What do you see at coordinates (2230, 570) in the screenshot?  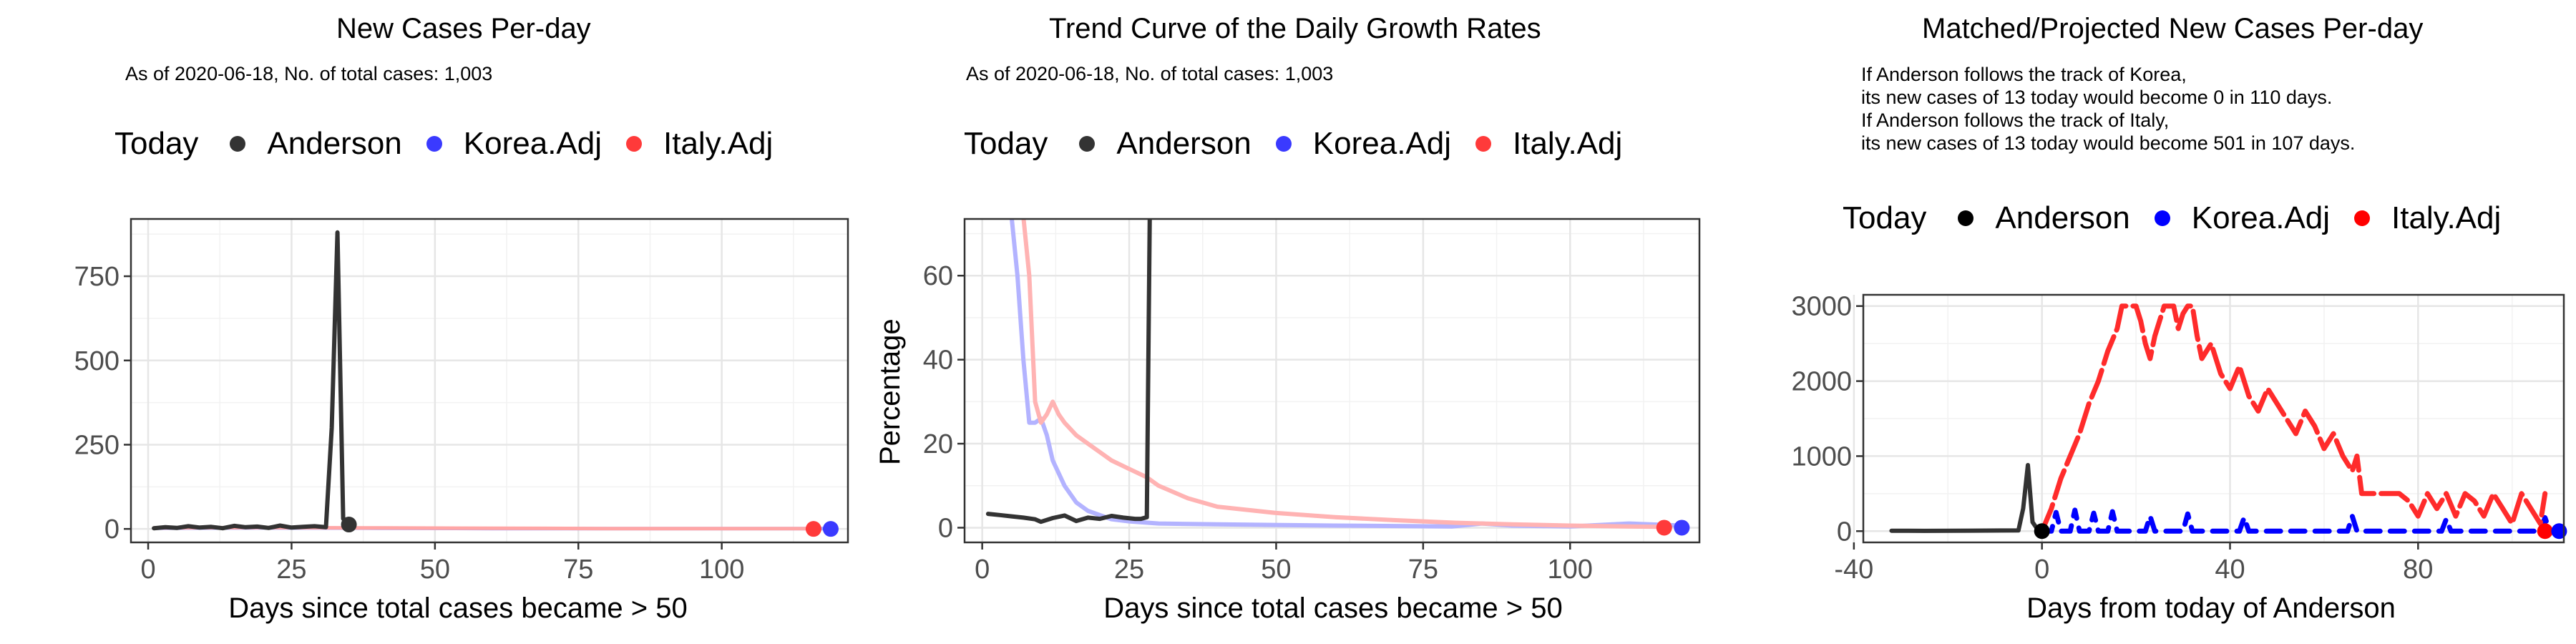 I see `x-tick-label: 40` at bounding box center [2230, 570].